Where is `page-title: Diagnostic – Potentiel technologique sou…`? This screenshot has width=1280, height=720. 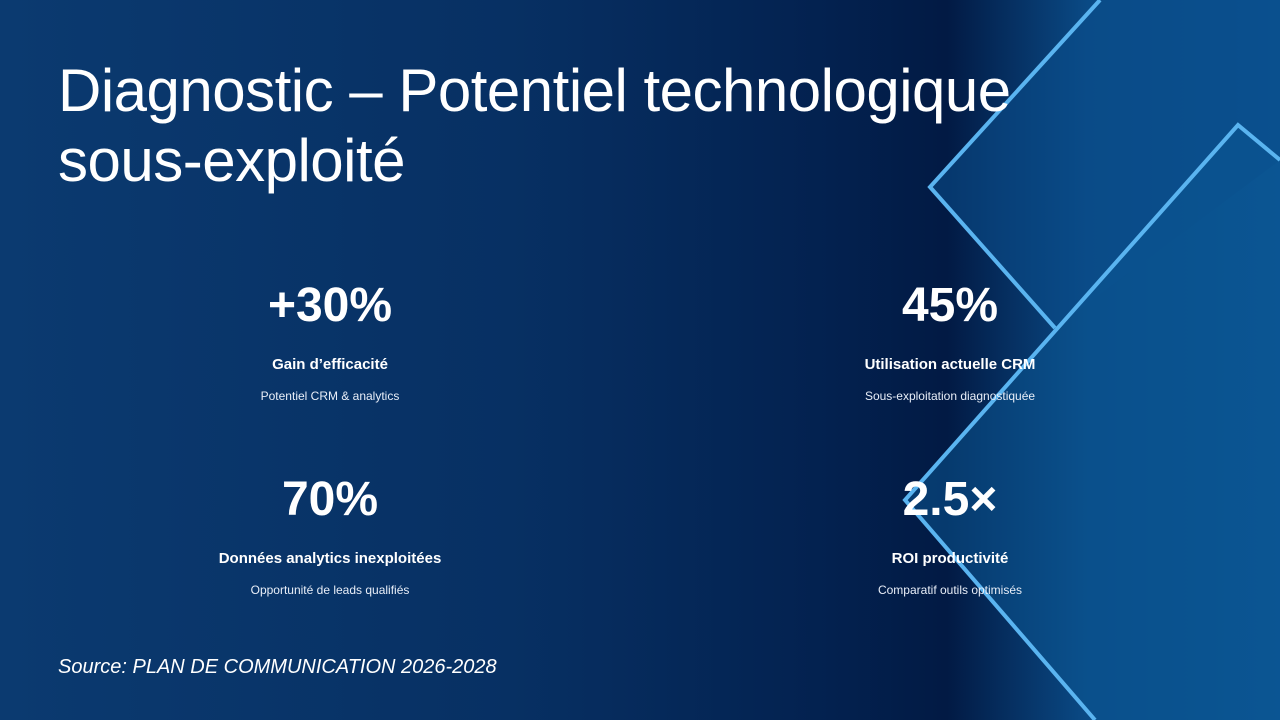 page-title: Diagnostic – Potentiel technologique sou… is located at coordinates (534, 125).